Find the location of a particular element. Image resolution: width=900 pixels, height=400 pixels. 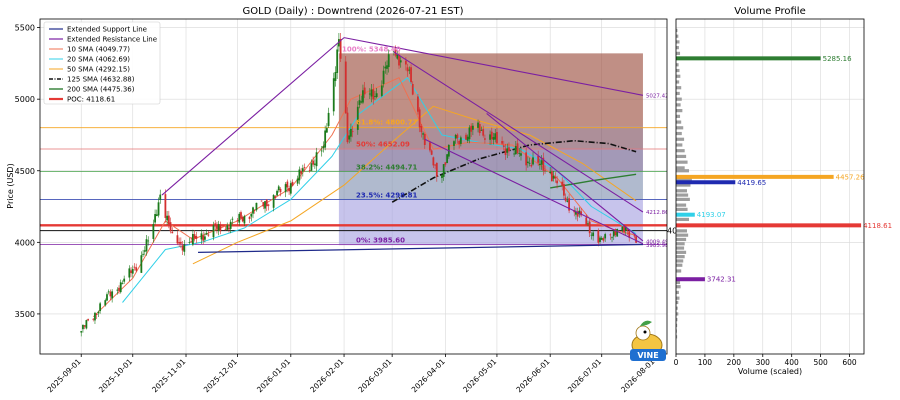

volume-tick-label: 100 is located at coordinates (705, 362).